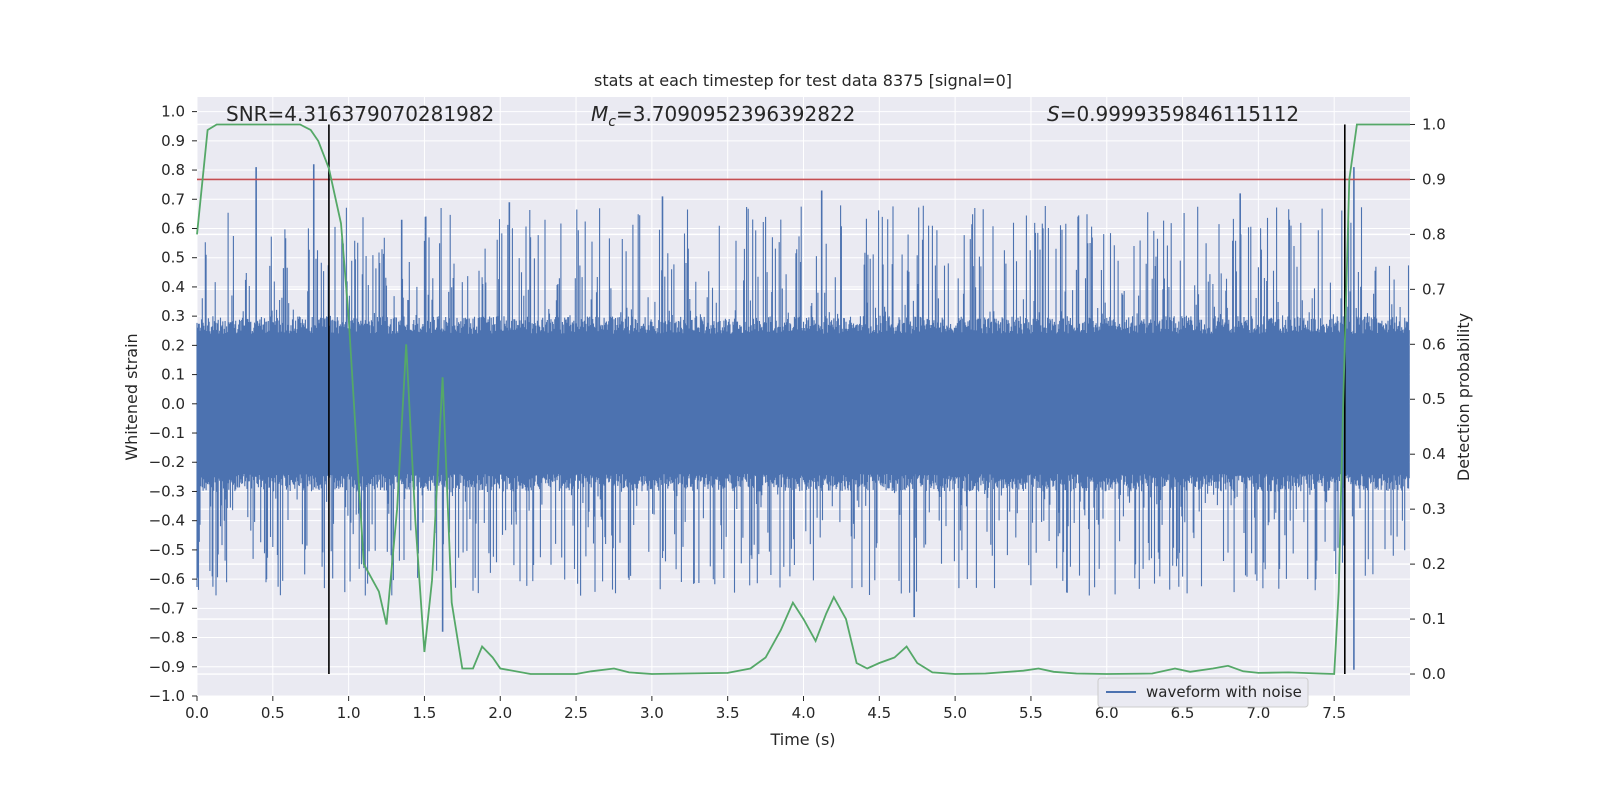 The height and width of the screenshot is (800, 1600). I want to click on chirp-mass-annotation: Mc=3.7090952396392822, so click(723, 116).